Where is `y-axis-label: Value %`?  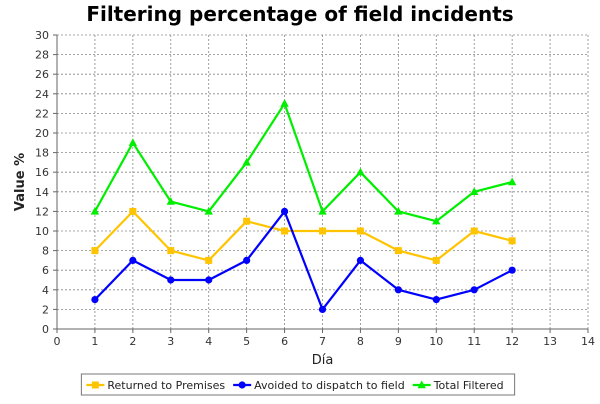
y-axis-label: Value % is located at coordinates (20, 182).